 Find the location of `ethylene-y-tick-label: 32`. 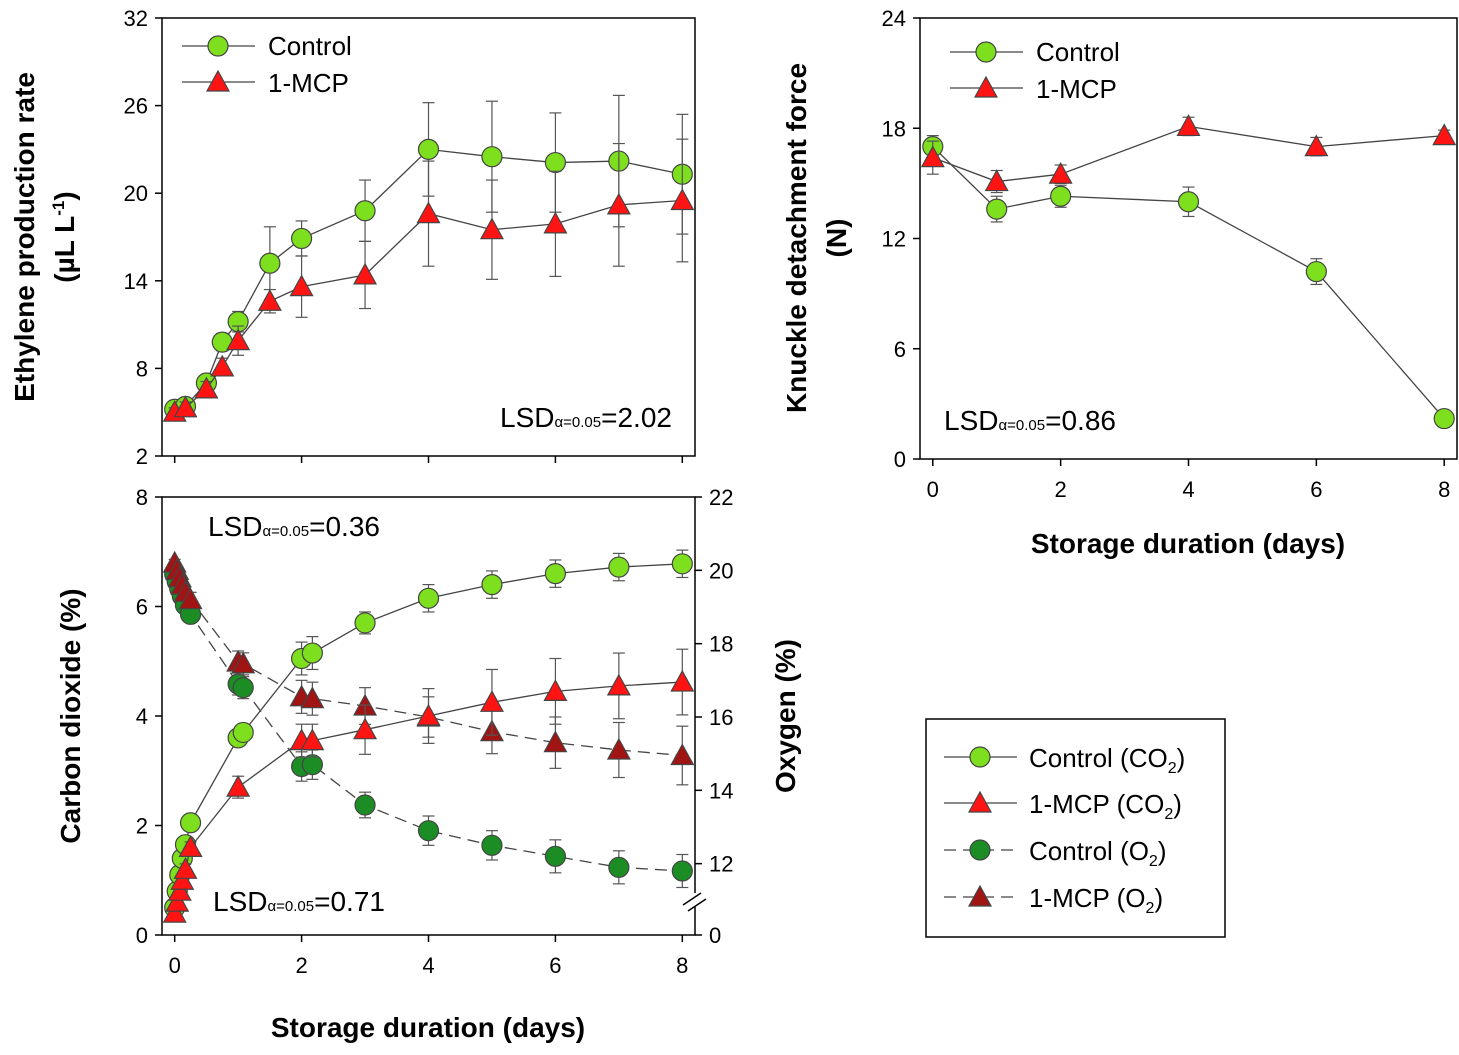

ethylene-y-tick-label: 32 is located at coordinates (136, 18).